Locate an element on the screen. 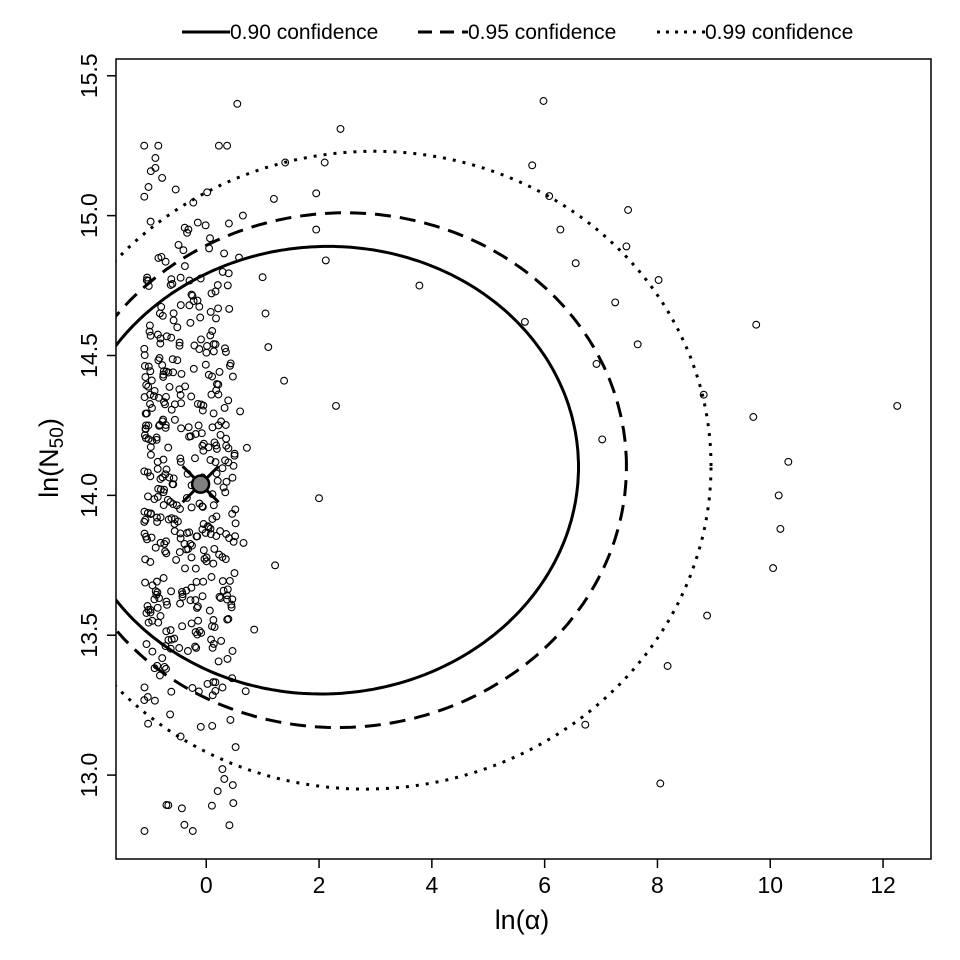  y-axis-title: ln(N50) is located at coordinates (51, 458).